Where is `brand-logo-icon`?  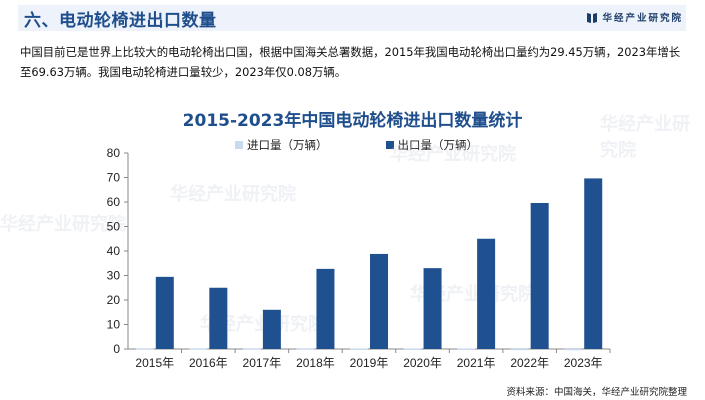
brand-logo-icon is located at coordinates (592, 17).